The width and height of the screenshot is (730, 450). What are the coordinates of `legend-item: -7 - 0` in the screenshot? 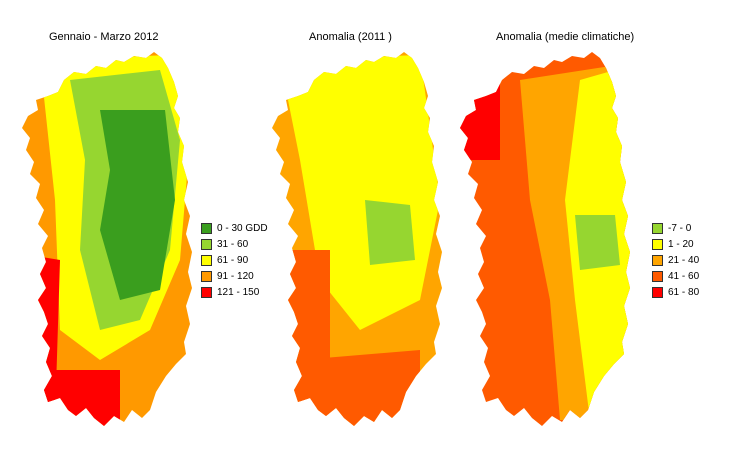 It's located at (675, 228).